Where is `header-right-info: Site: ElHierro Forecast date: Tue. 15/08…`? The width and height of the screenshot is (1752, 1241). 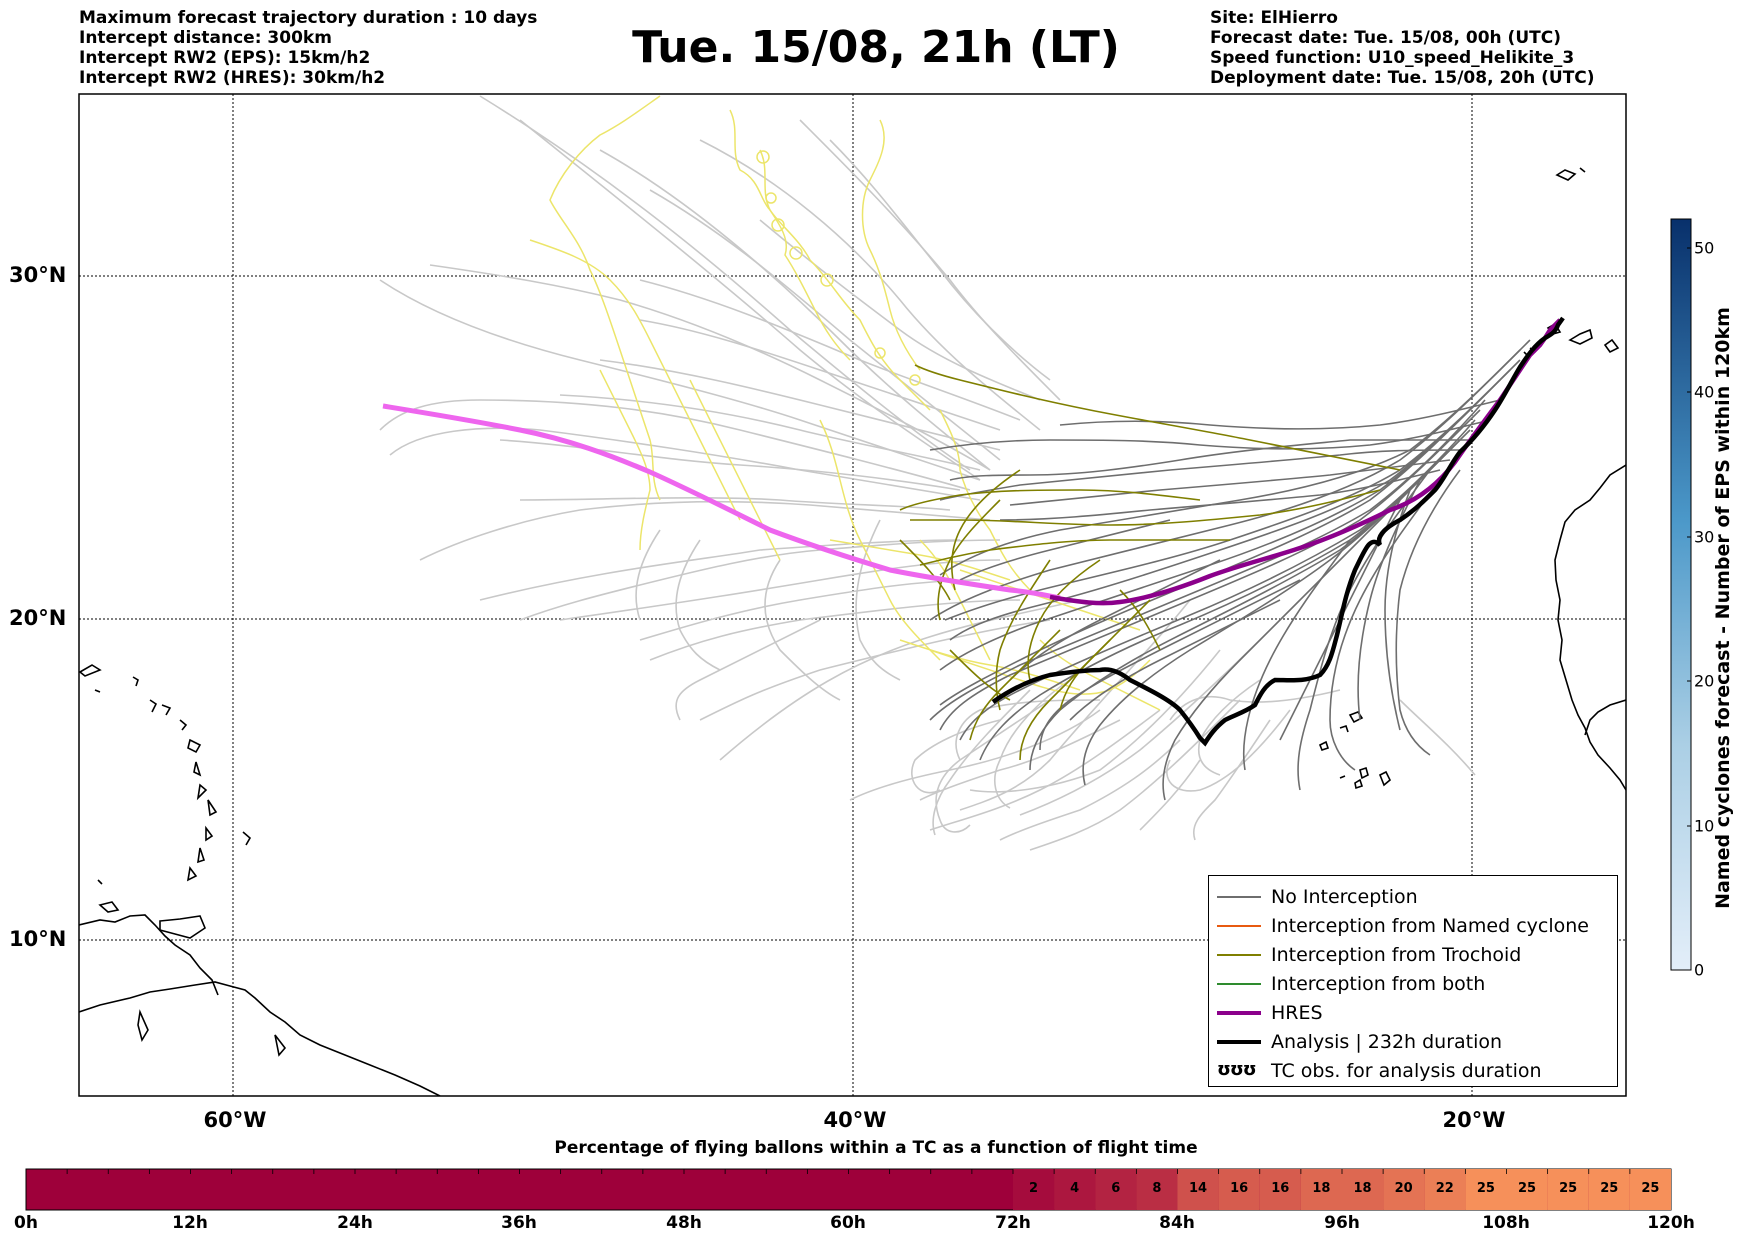
header-right-info: Site: ElHierro Forecast date: Tue. 15/08… is located at coordinates (1402, 48).